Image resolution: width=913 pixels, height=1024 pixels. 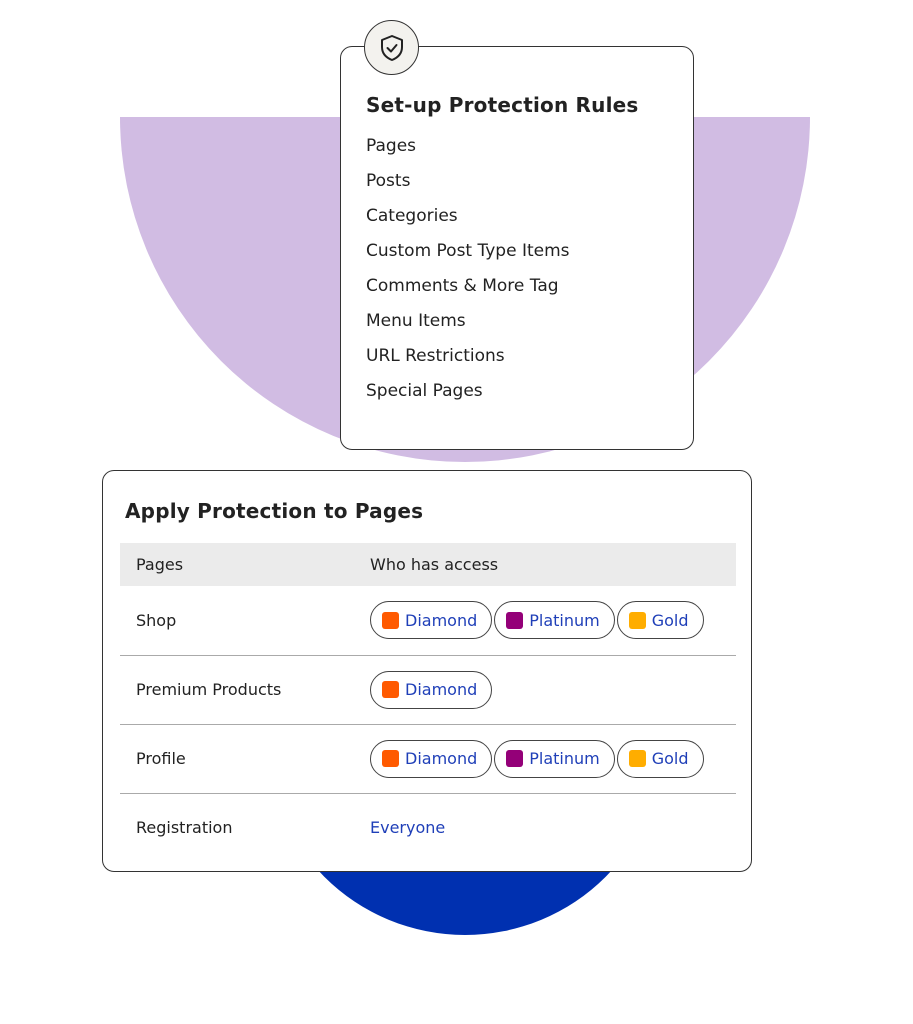 I want to click on table-row: Premium Products Diamond, so click(x=428, y=690).